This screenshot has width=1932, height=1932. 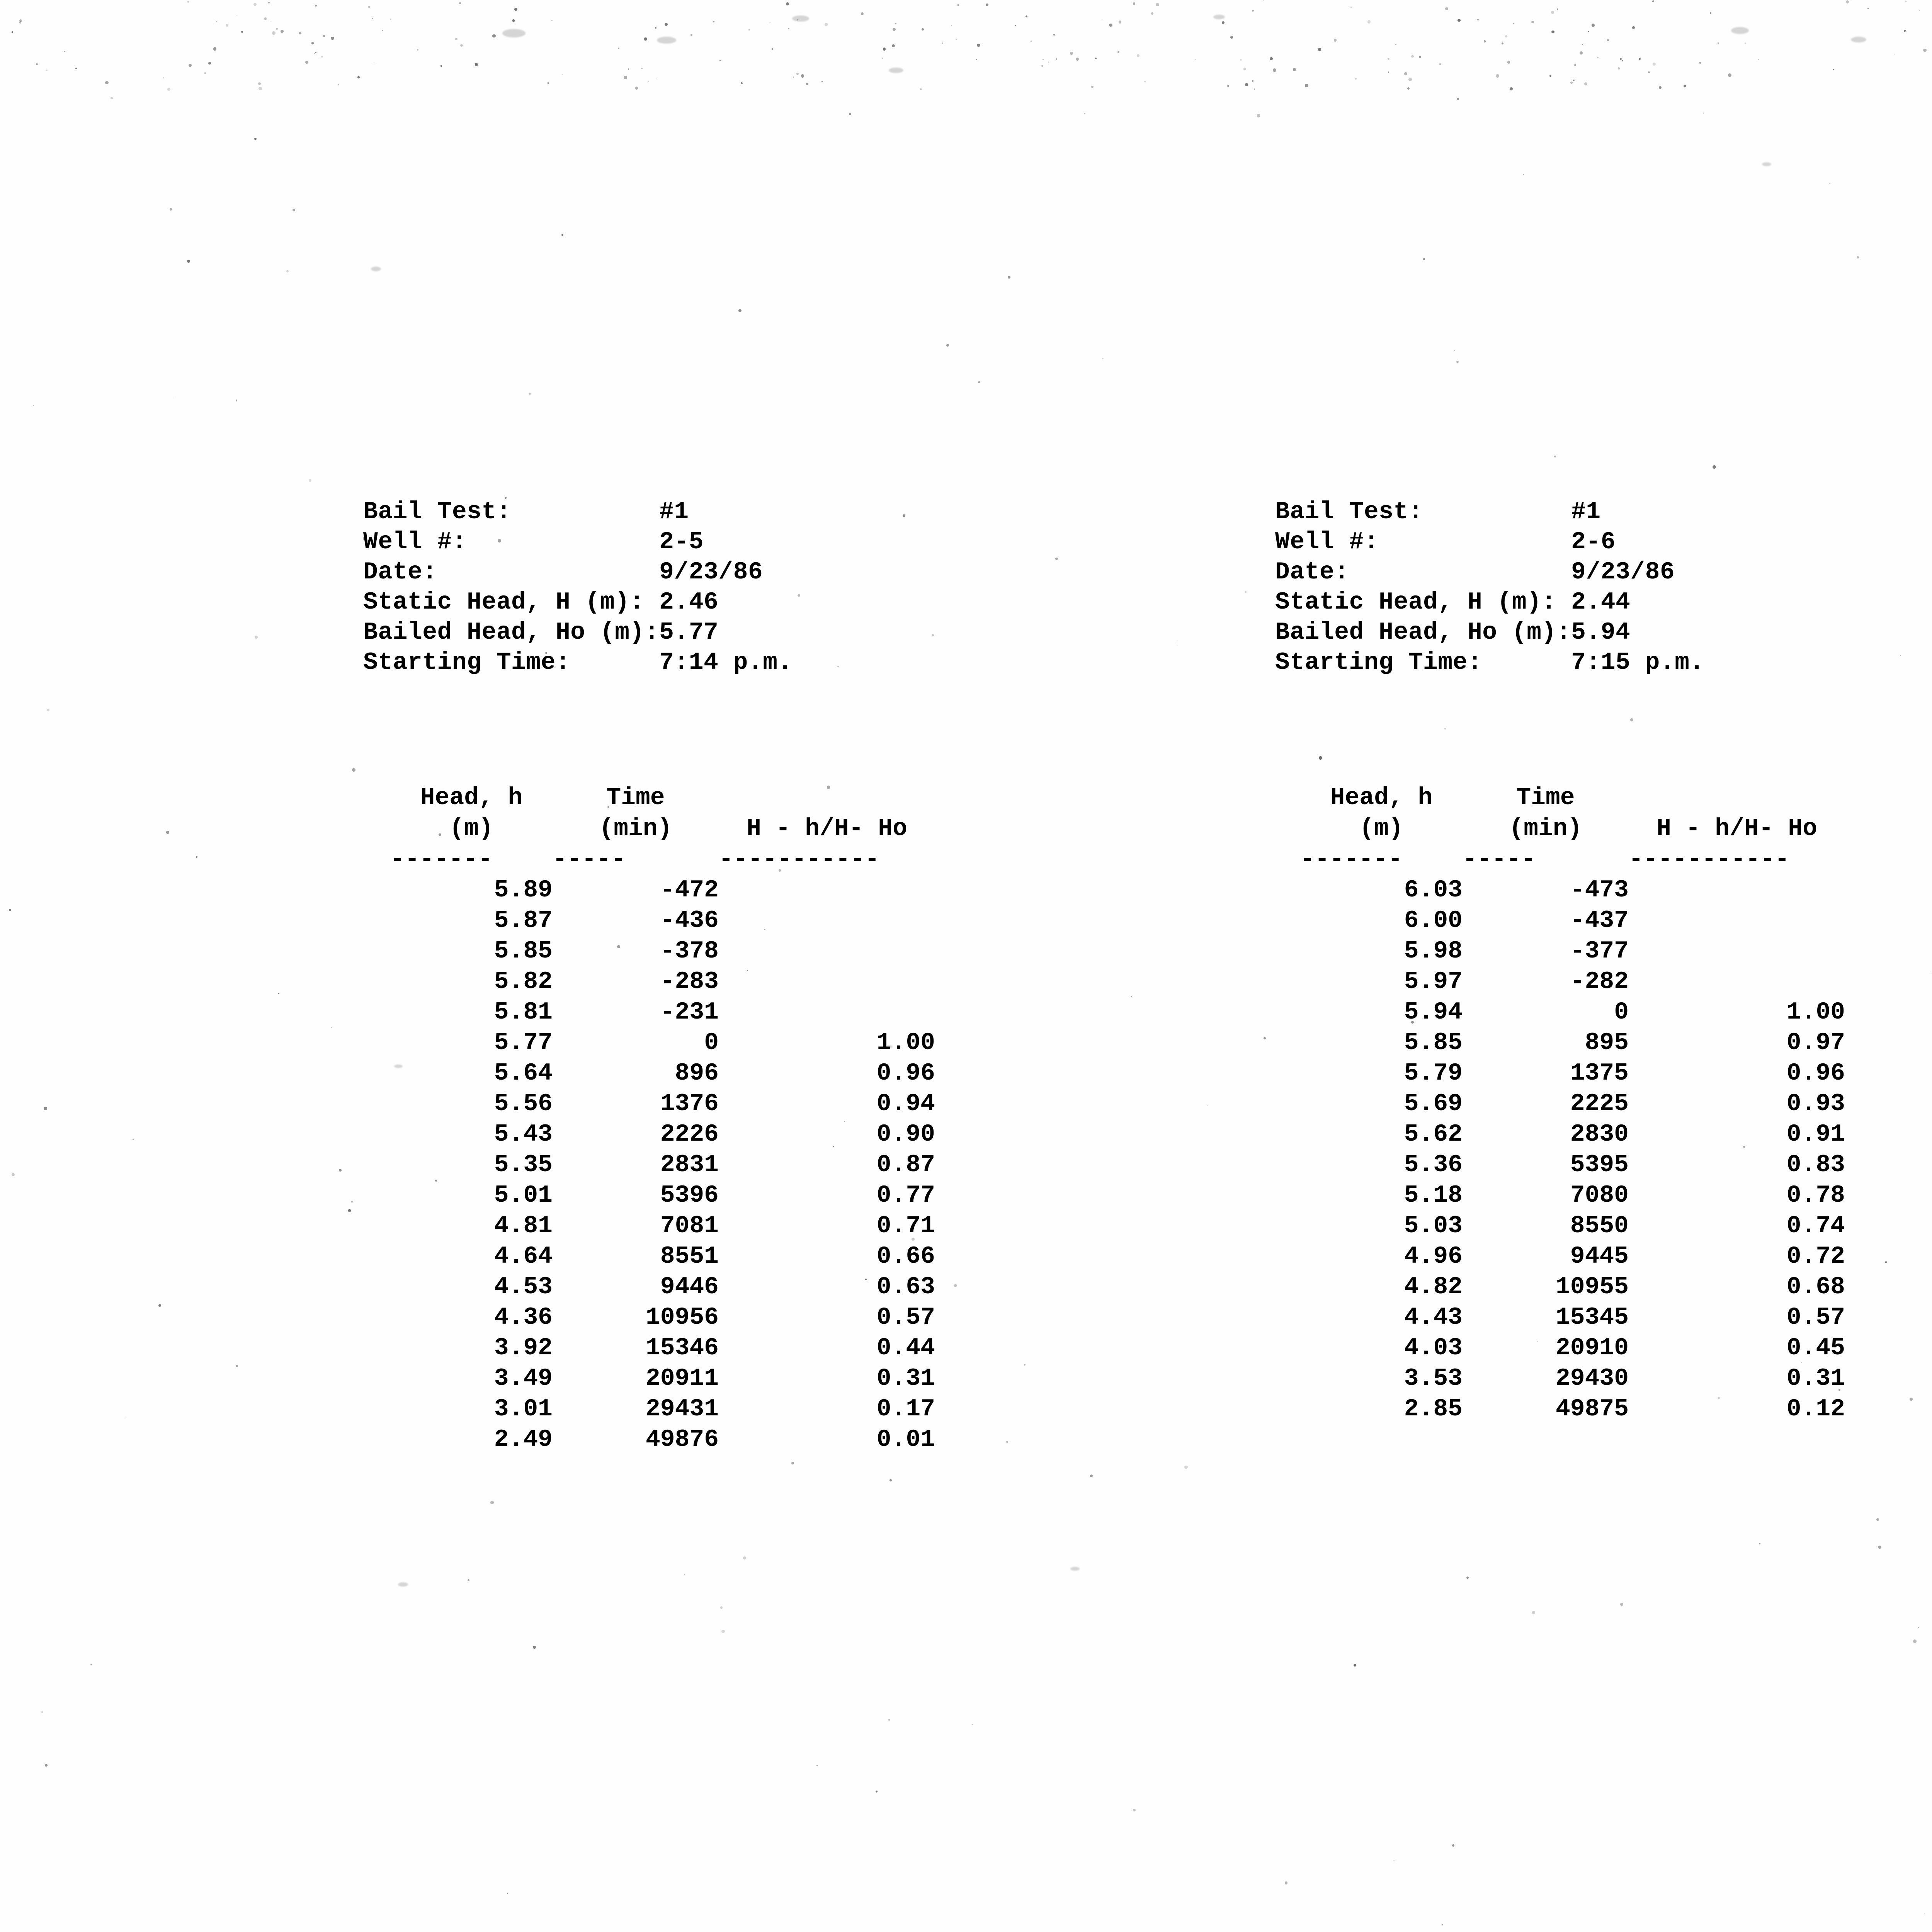 What do you see at coordinates (1815, 1012) in the screenshot?
I see `cell-ratio: 1.00` at bounding box center [1815, 1012].